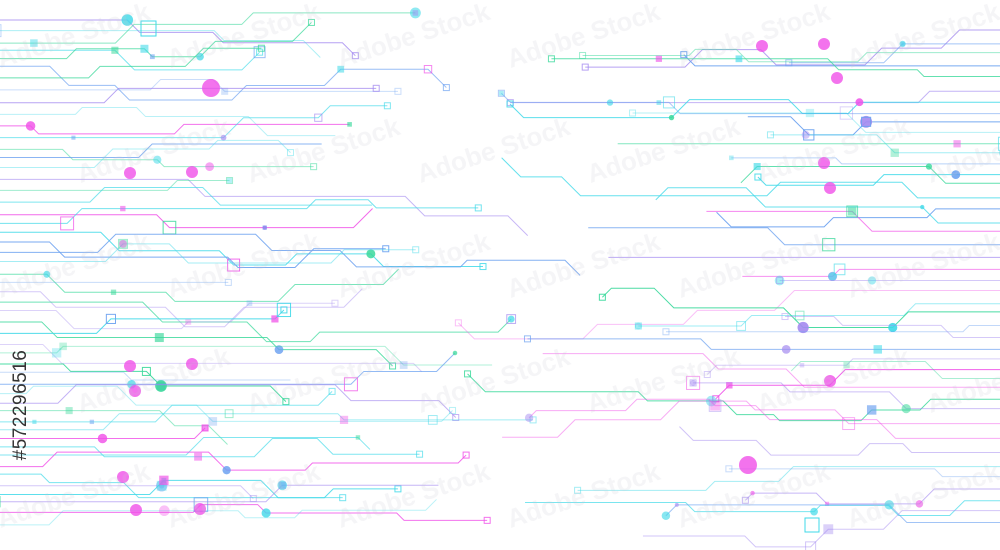 The width and height of the screenshot is (1000, 550). Describe the element at coordinates (21, 405) in the screenshot. I see `stock-id-label: #572296516` at that location.